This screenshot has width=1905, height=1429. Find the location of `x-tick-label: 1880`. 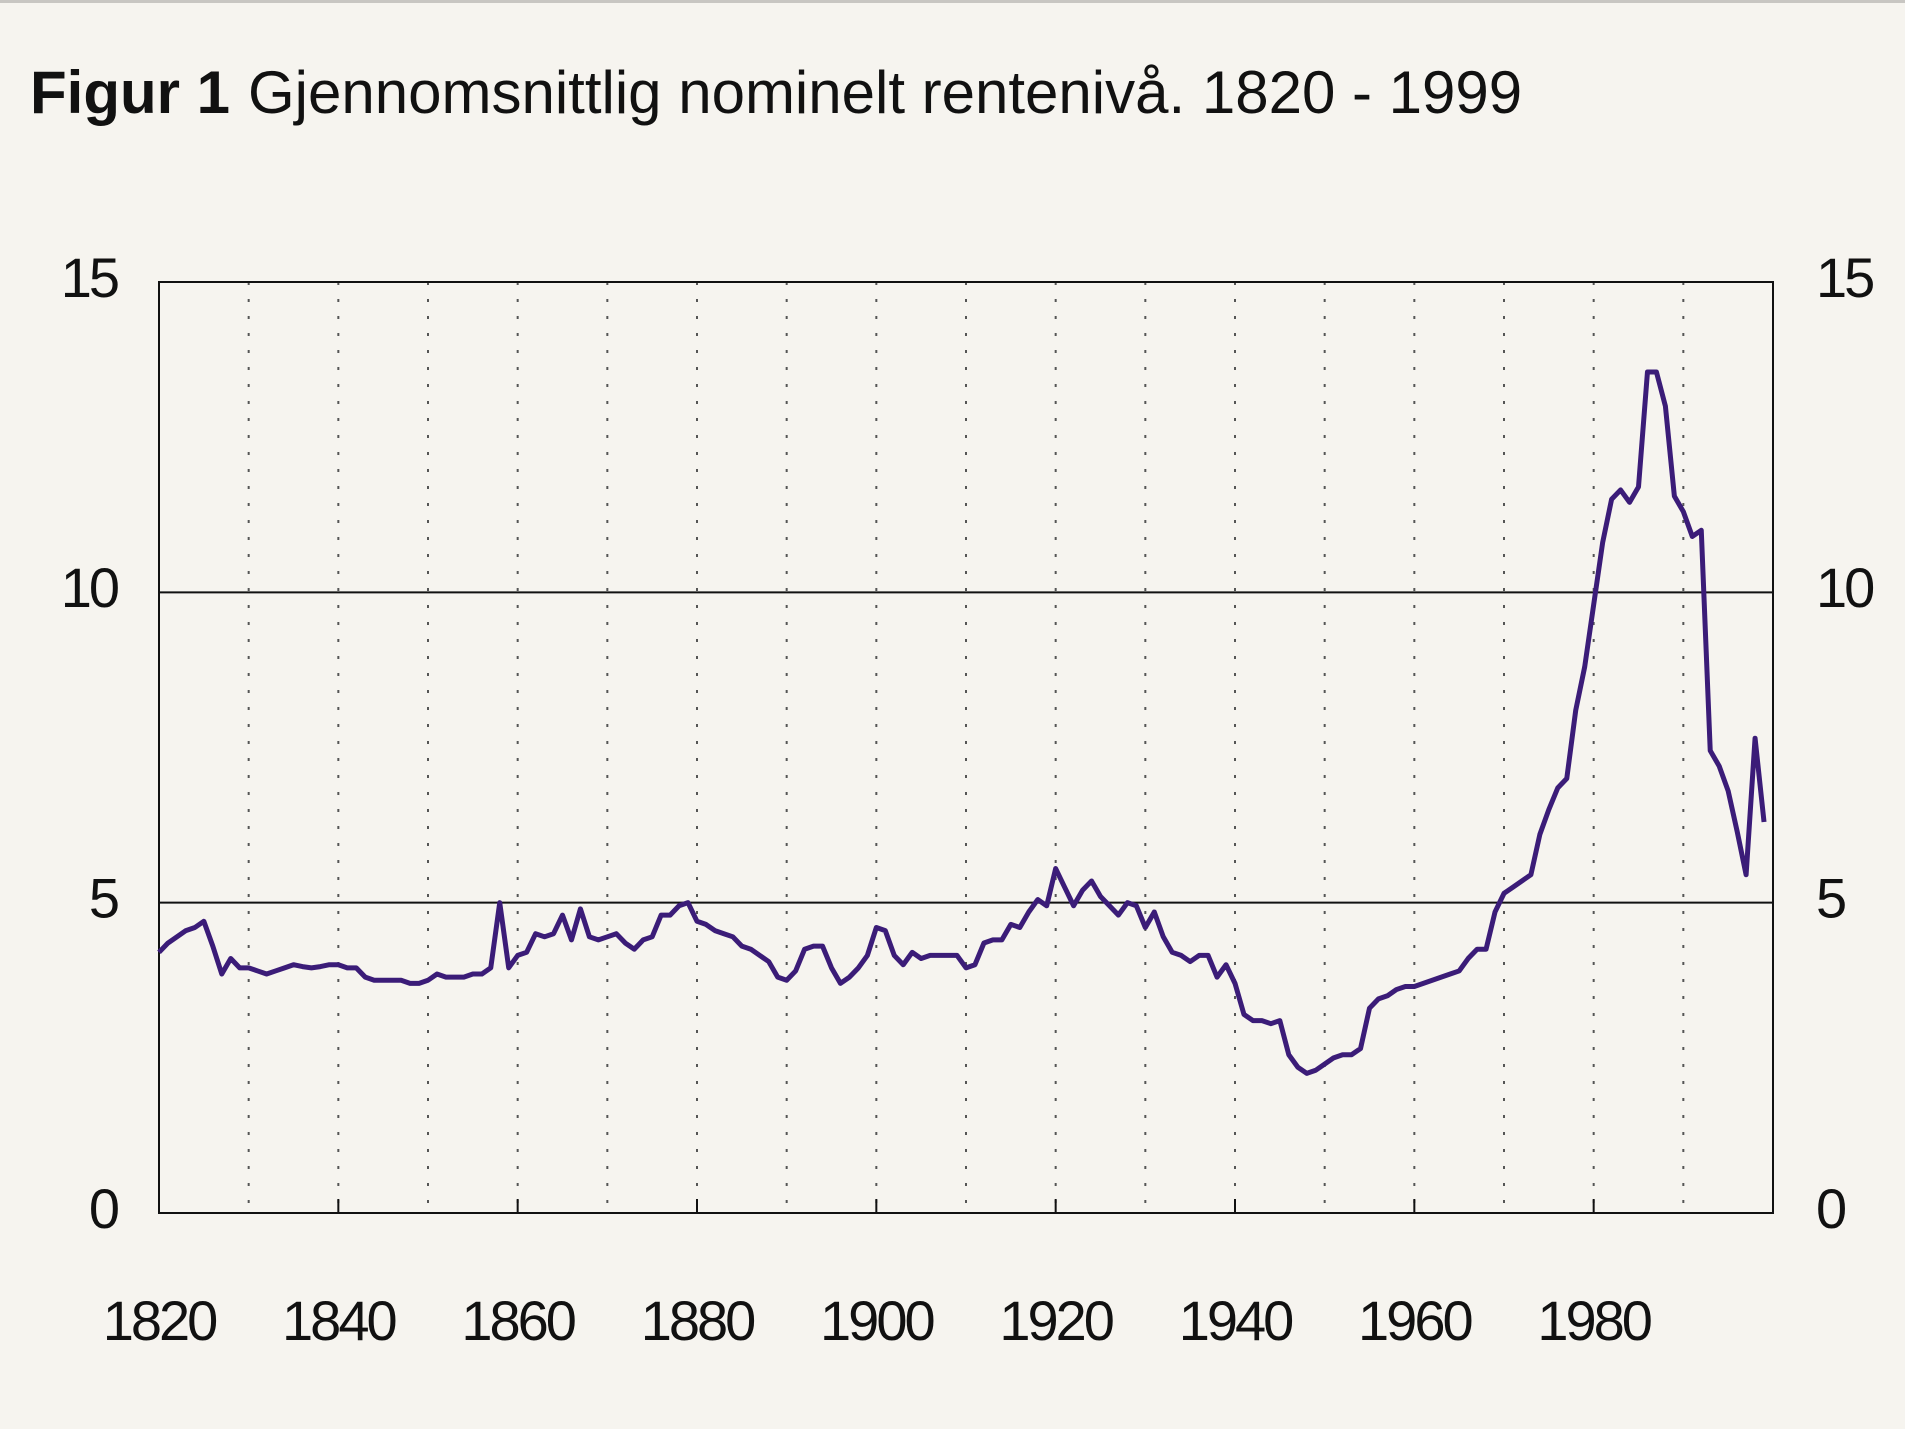

x-tick-label: 1880 is located at coordinates (697, 1320).